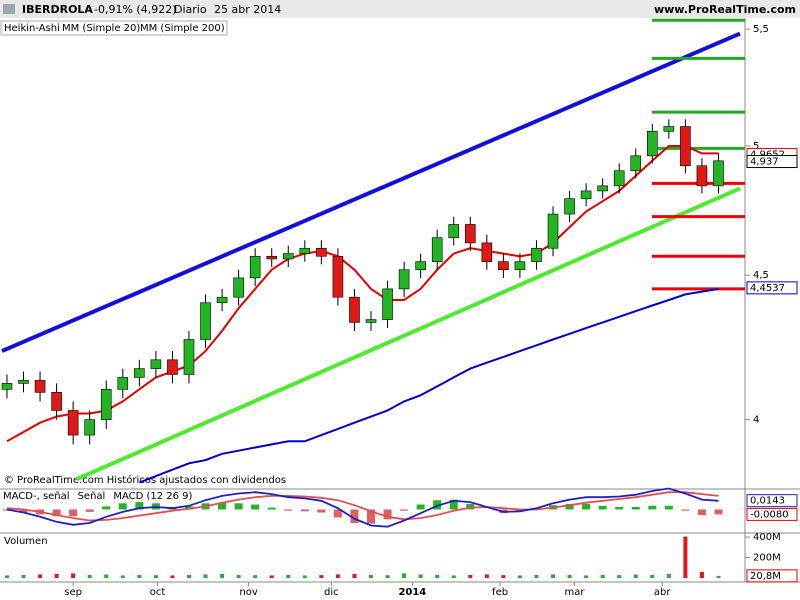 This screenshot has height=600, width=800. I want to click on legend-item: Heikin-Ashi, so click(32, 28).